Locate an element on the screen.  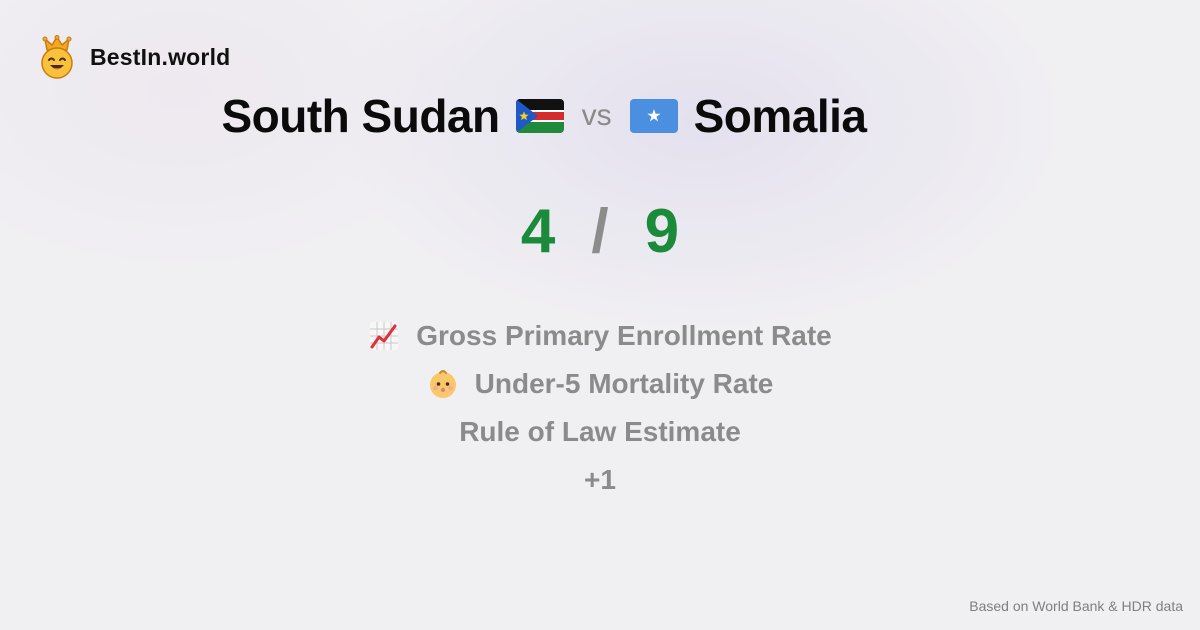
brand: BestIn.world is located at coordinates (134, 57).